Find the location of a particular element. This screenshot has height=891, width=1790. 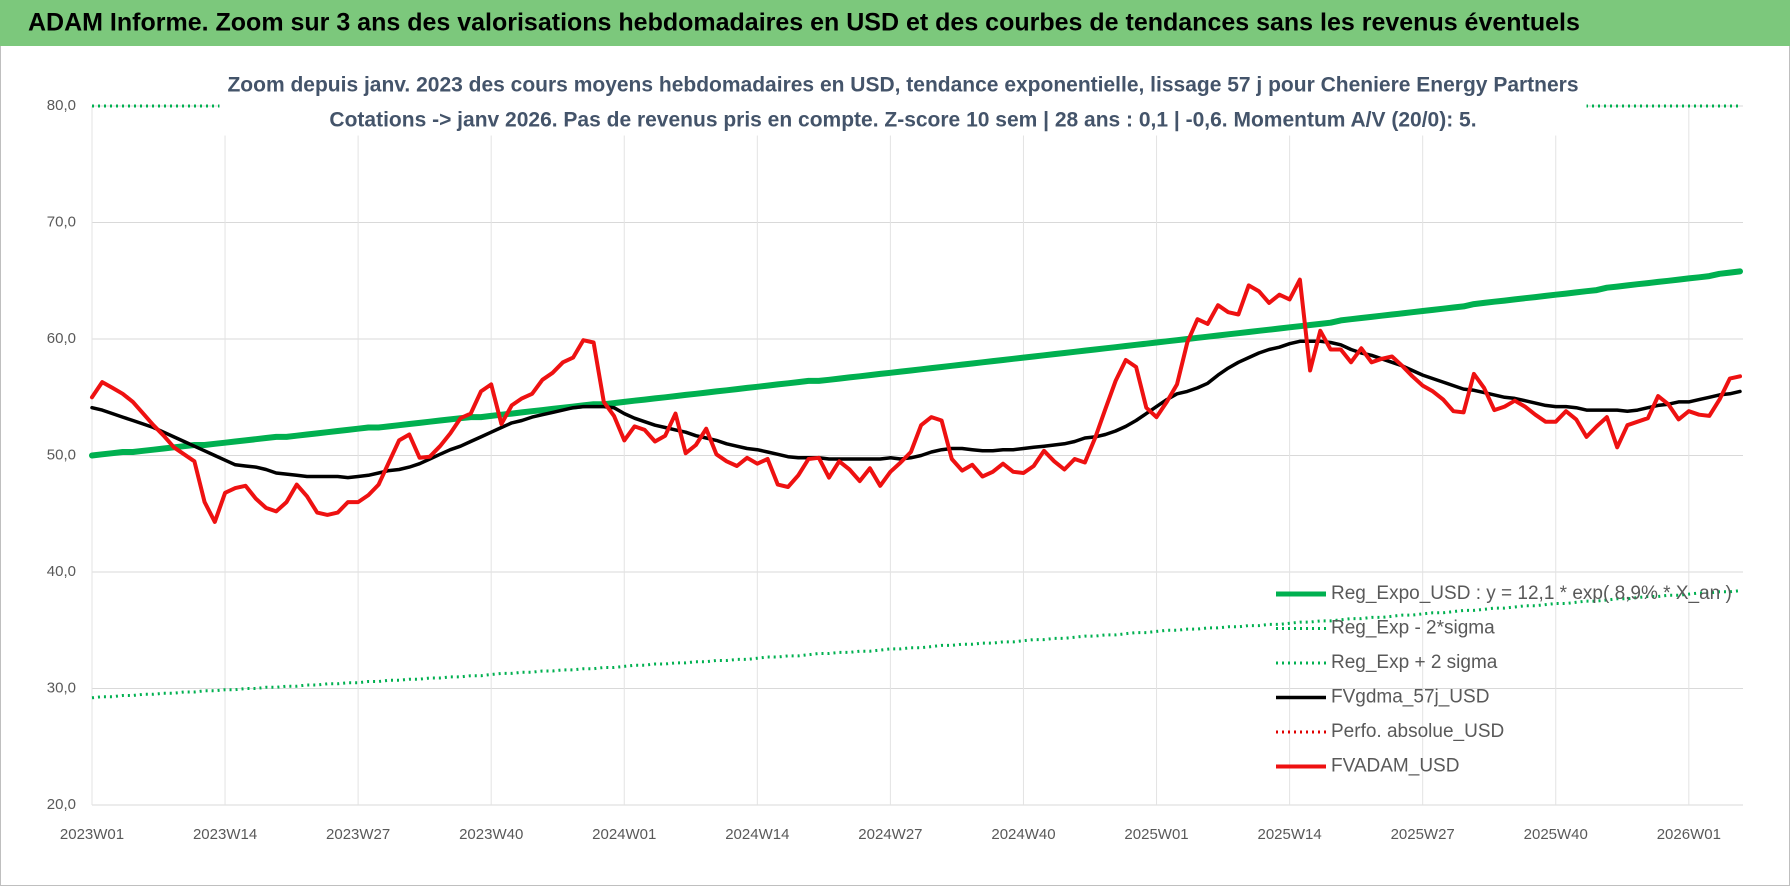

x-tick-label: 2026W01 is located at coordinates (1689, 834).